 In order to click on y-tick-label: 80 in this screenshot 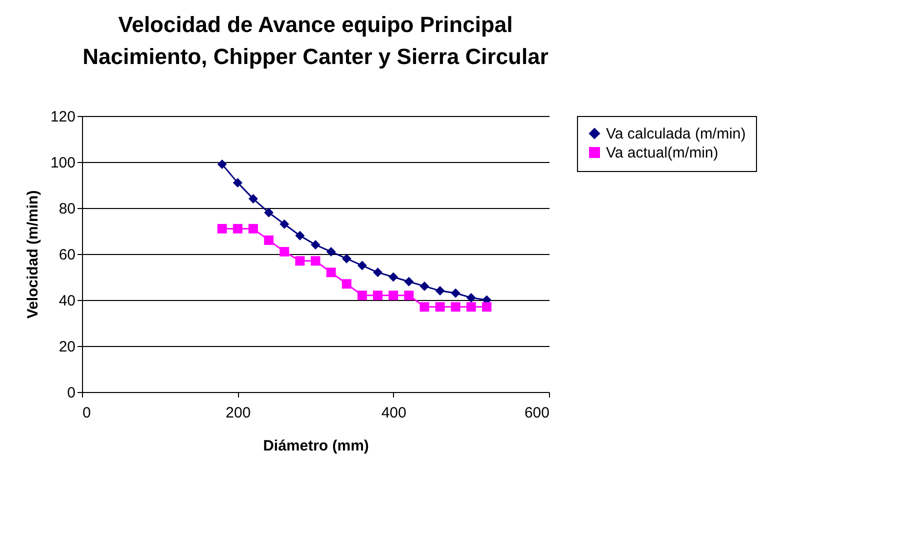, I will do `click(67, 209)`.